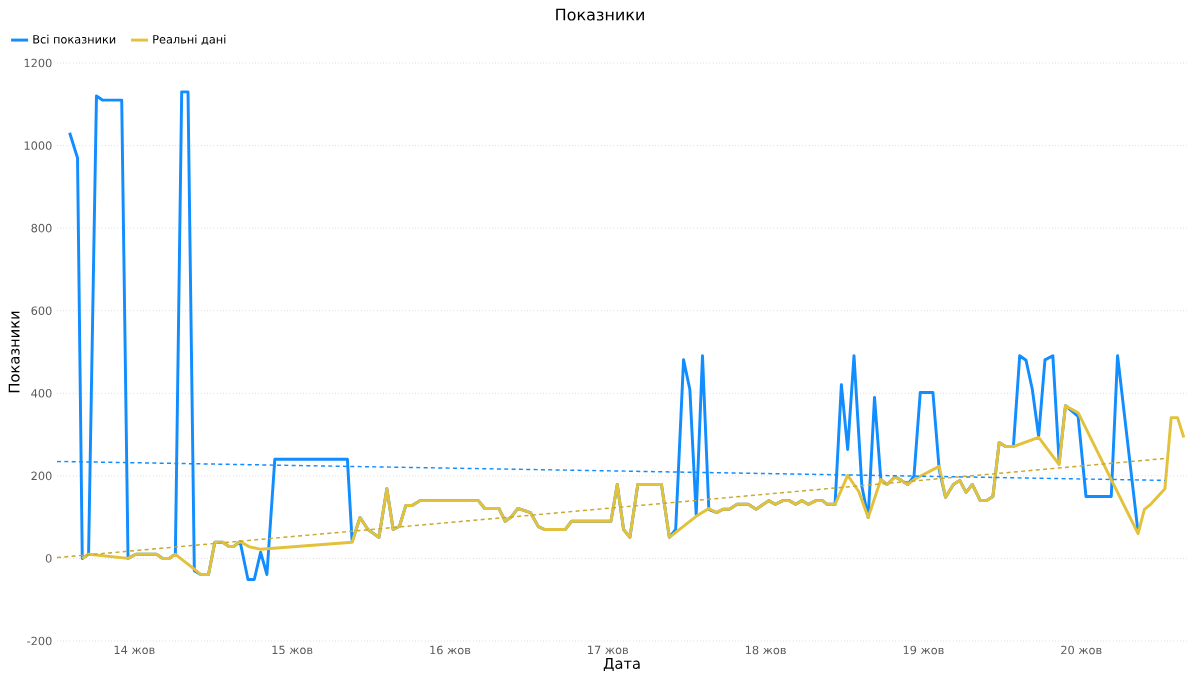  What do you see at coordinates (292, 650) in the screenshot?
I see `x-tick-label: 15 жов` at bounding box center [292, 650].